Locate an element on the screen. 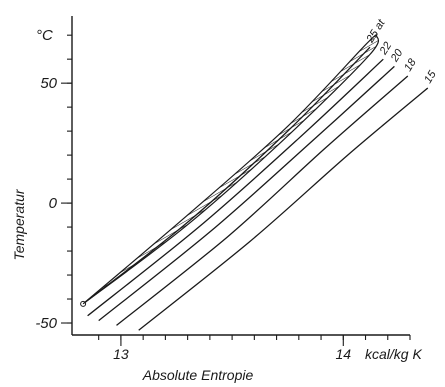 The width and height of the screenshot is (445, 387). y-tick-label: 0 is located at coordinates (53, 203).